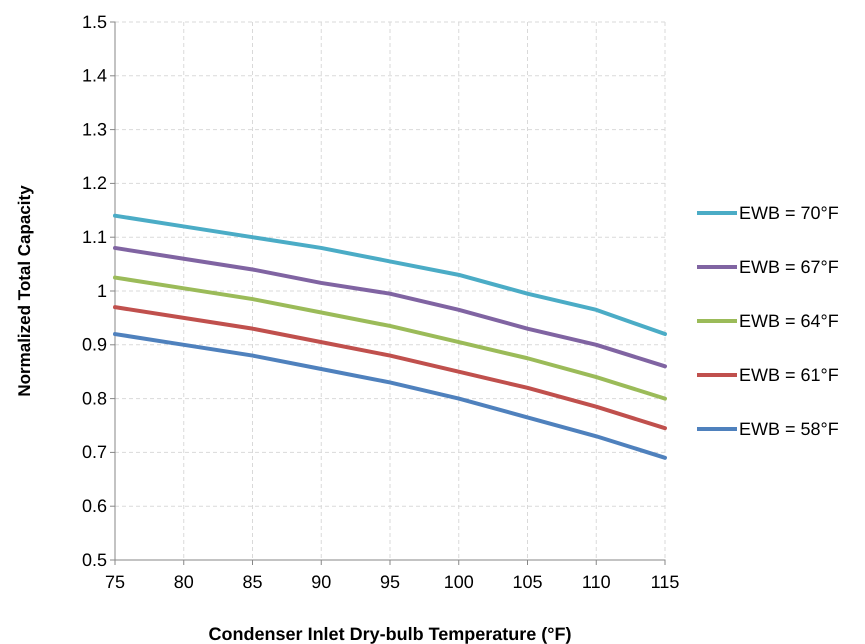 The width and height of the screenshot is (865, 644). What do you see at coordinates (459, 582) in the screenshot?
I see `x-tick-label: 100` at bounding box center [459, 582].